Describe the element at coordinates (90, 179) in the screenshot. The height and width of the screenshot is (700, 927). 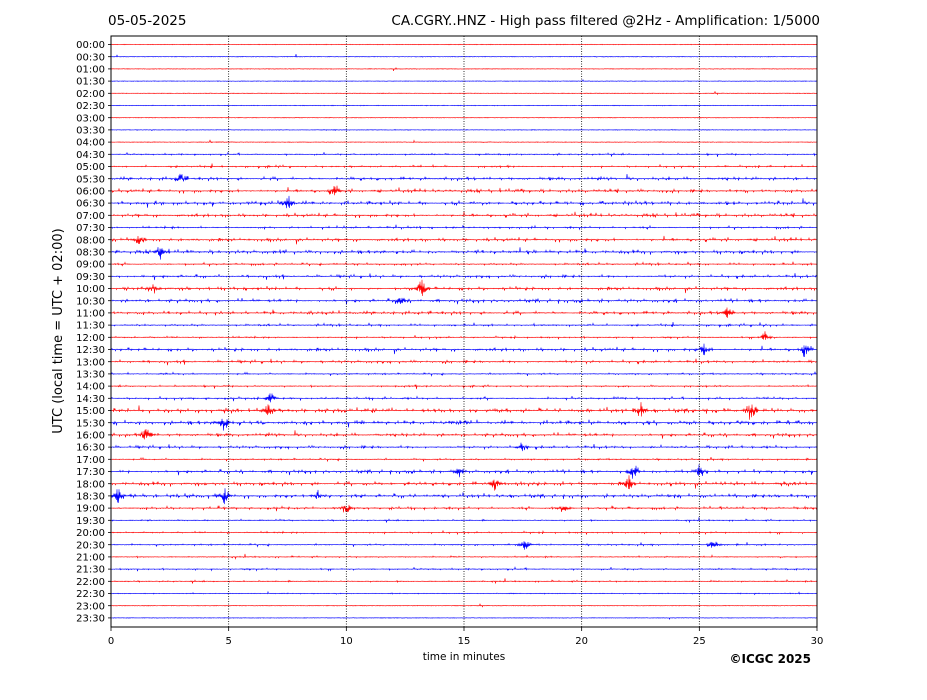
I see `y-tick-label: 05:30` at that location.